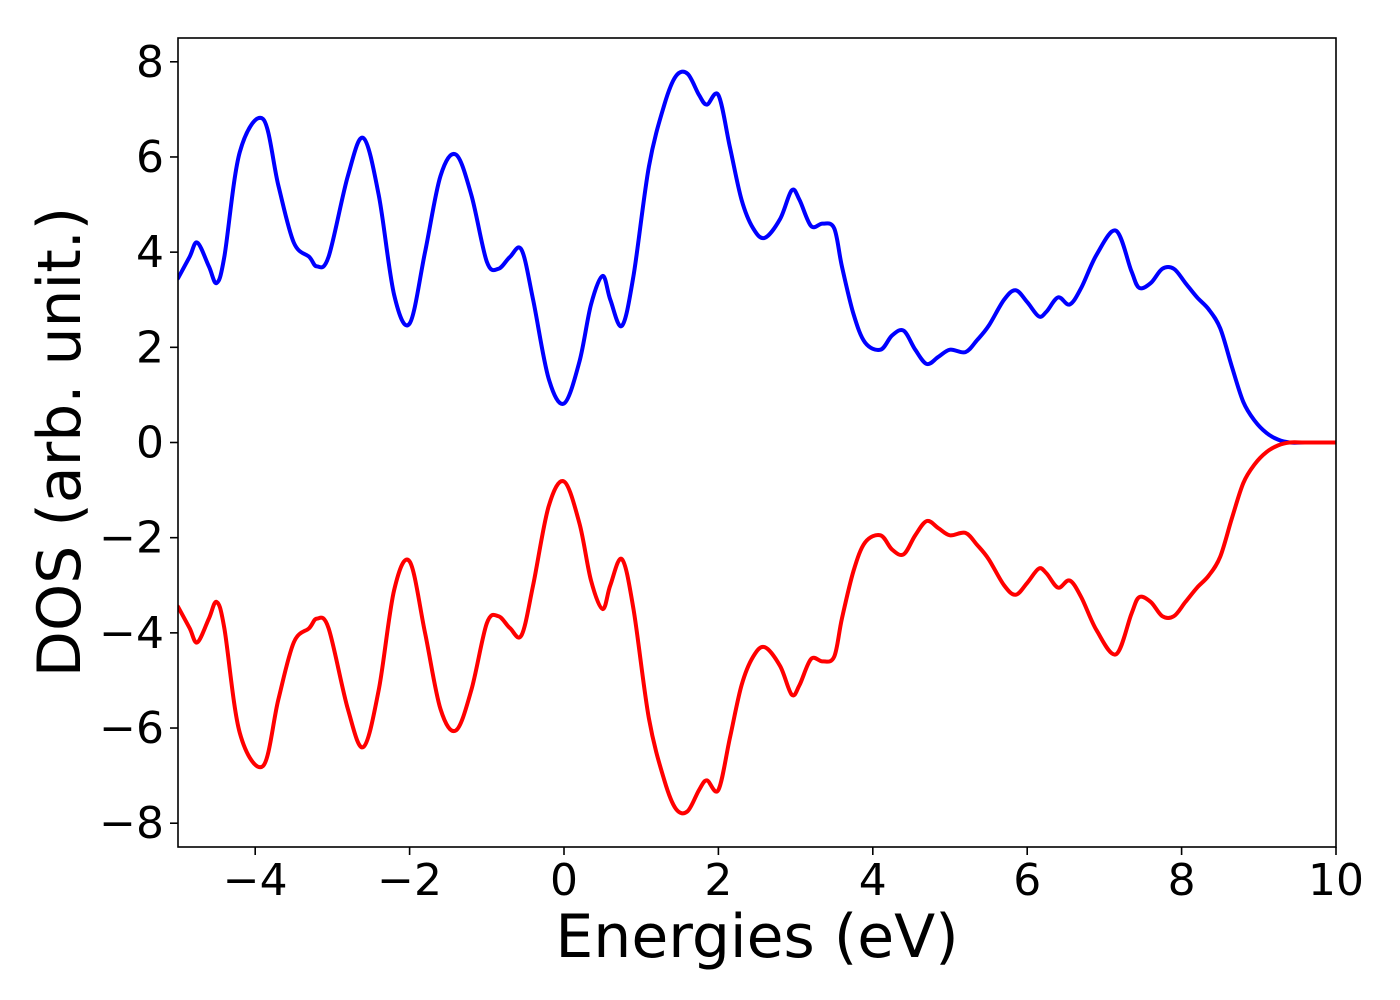 The height and width of the screenshot is (1000, 1400). I want to click on y-tick-label: 6, so click(150, 157).